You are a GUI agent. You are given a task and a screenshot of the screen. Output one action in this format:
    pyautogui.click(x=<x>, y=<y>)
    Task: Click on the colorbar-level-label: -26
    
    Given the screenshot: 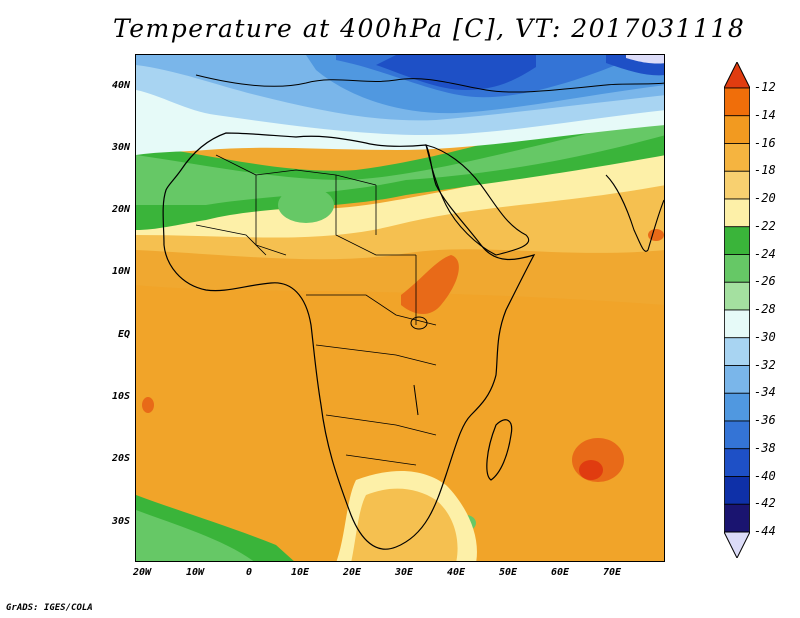 What is the action you would take?
    pyautogui.click(x=765, y=281)
    